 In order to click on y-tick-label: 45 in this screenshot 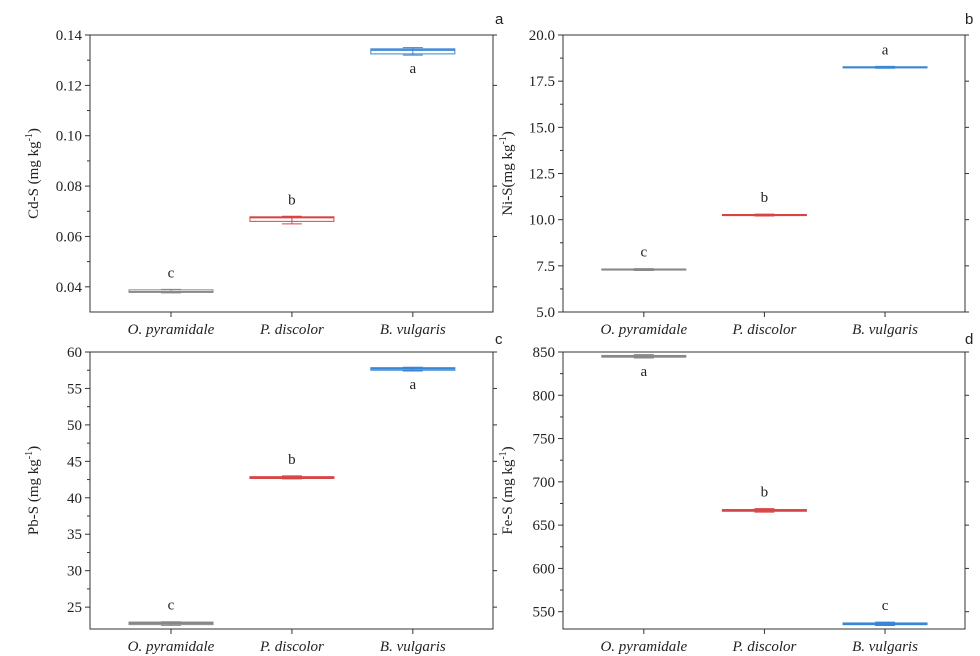, I will do `click(74, 462)`.